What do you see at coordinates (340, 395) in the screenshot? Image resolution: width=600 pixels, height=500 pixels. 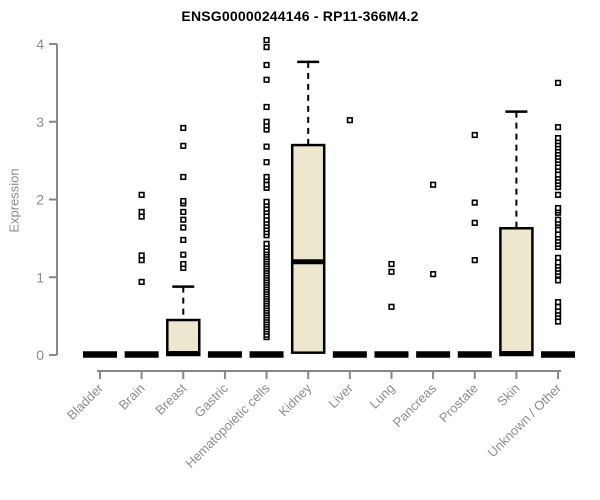 I see `x-tick-label: Liver` at bounding box center [340, 395].